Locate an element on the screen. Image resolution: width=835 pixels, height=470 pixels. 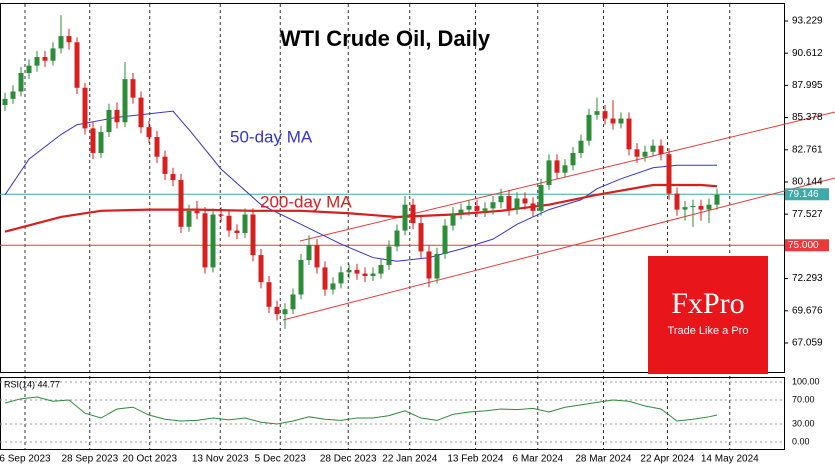
rsi-tick-label: 70.00 is located at coordinates (803, 399).